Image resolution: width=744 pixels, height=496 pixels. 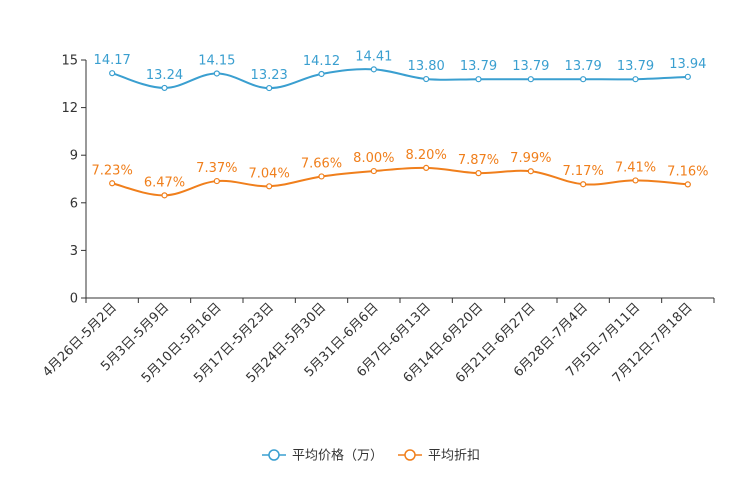 I want to click on legend: 平均价格（万） 平均折扣, so click(x=371, y=456).